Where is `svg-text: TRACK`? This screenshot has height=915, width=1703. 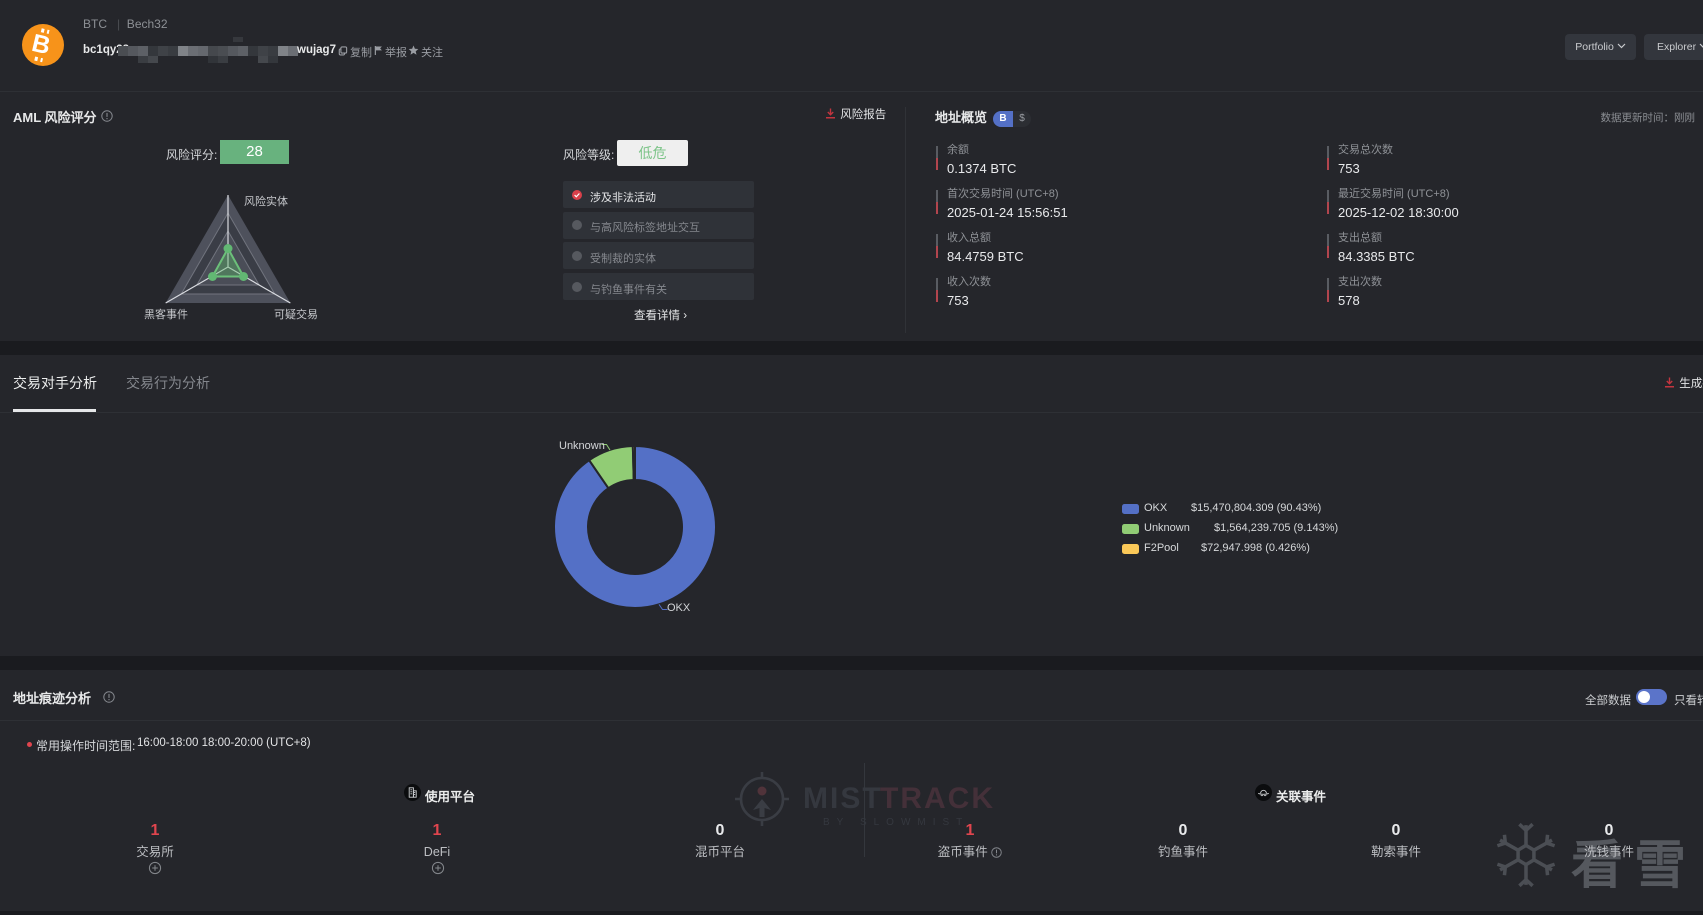
svg-text: TRACK is located at coordinates (936, 798).